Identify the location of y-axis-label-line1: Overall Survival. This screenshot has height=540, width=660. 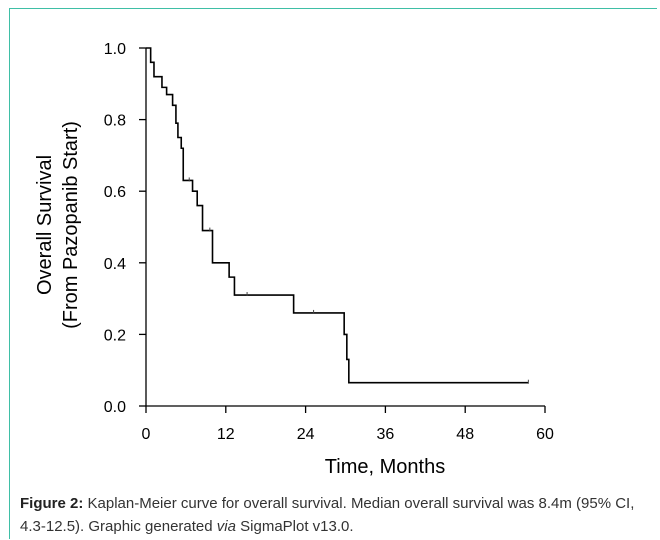
(45, 225).